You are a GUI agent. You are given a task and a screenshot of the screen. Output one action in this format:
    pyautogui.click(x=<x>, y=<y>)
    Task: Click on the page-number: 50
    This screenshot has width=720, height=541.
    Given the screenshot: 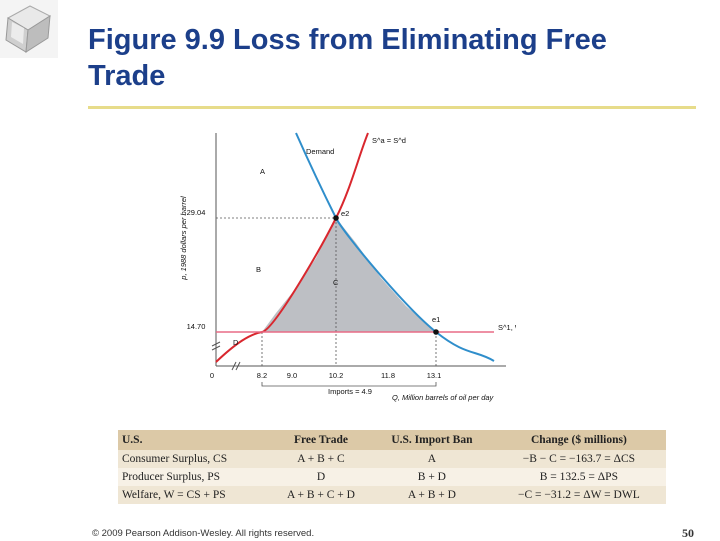 What is the action you would take?
    pyautogui.click(x=688, y=533)
    